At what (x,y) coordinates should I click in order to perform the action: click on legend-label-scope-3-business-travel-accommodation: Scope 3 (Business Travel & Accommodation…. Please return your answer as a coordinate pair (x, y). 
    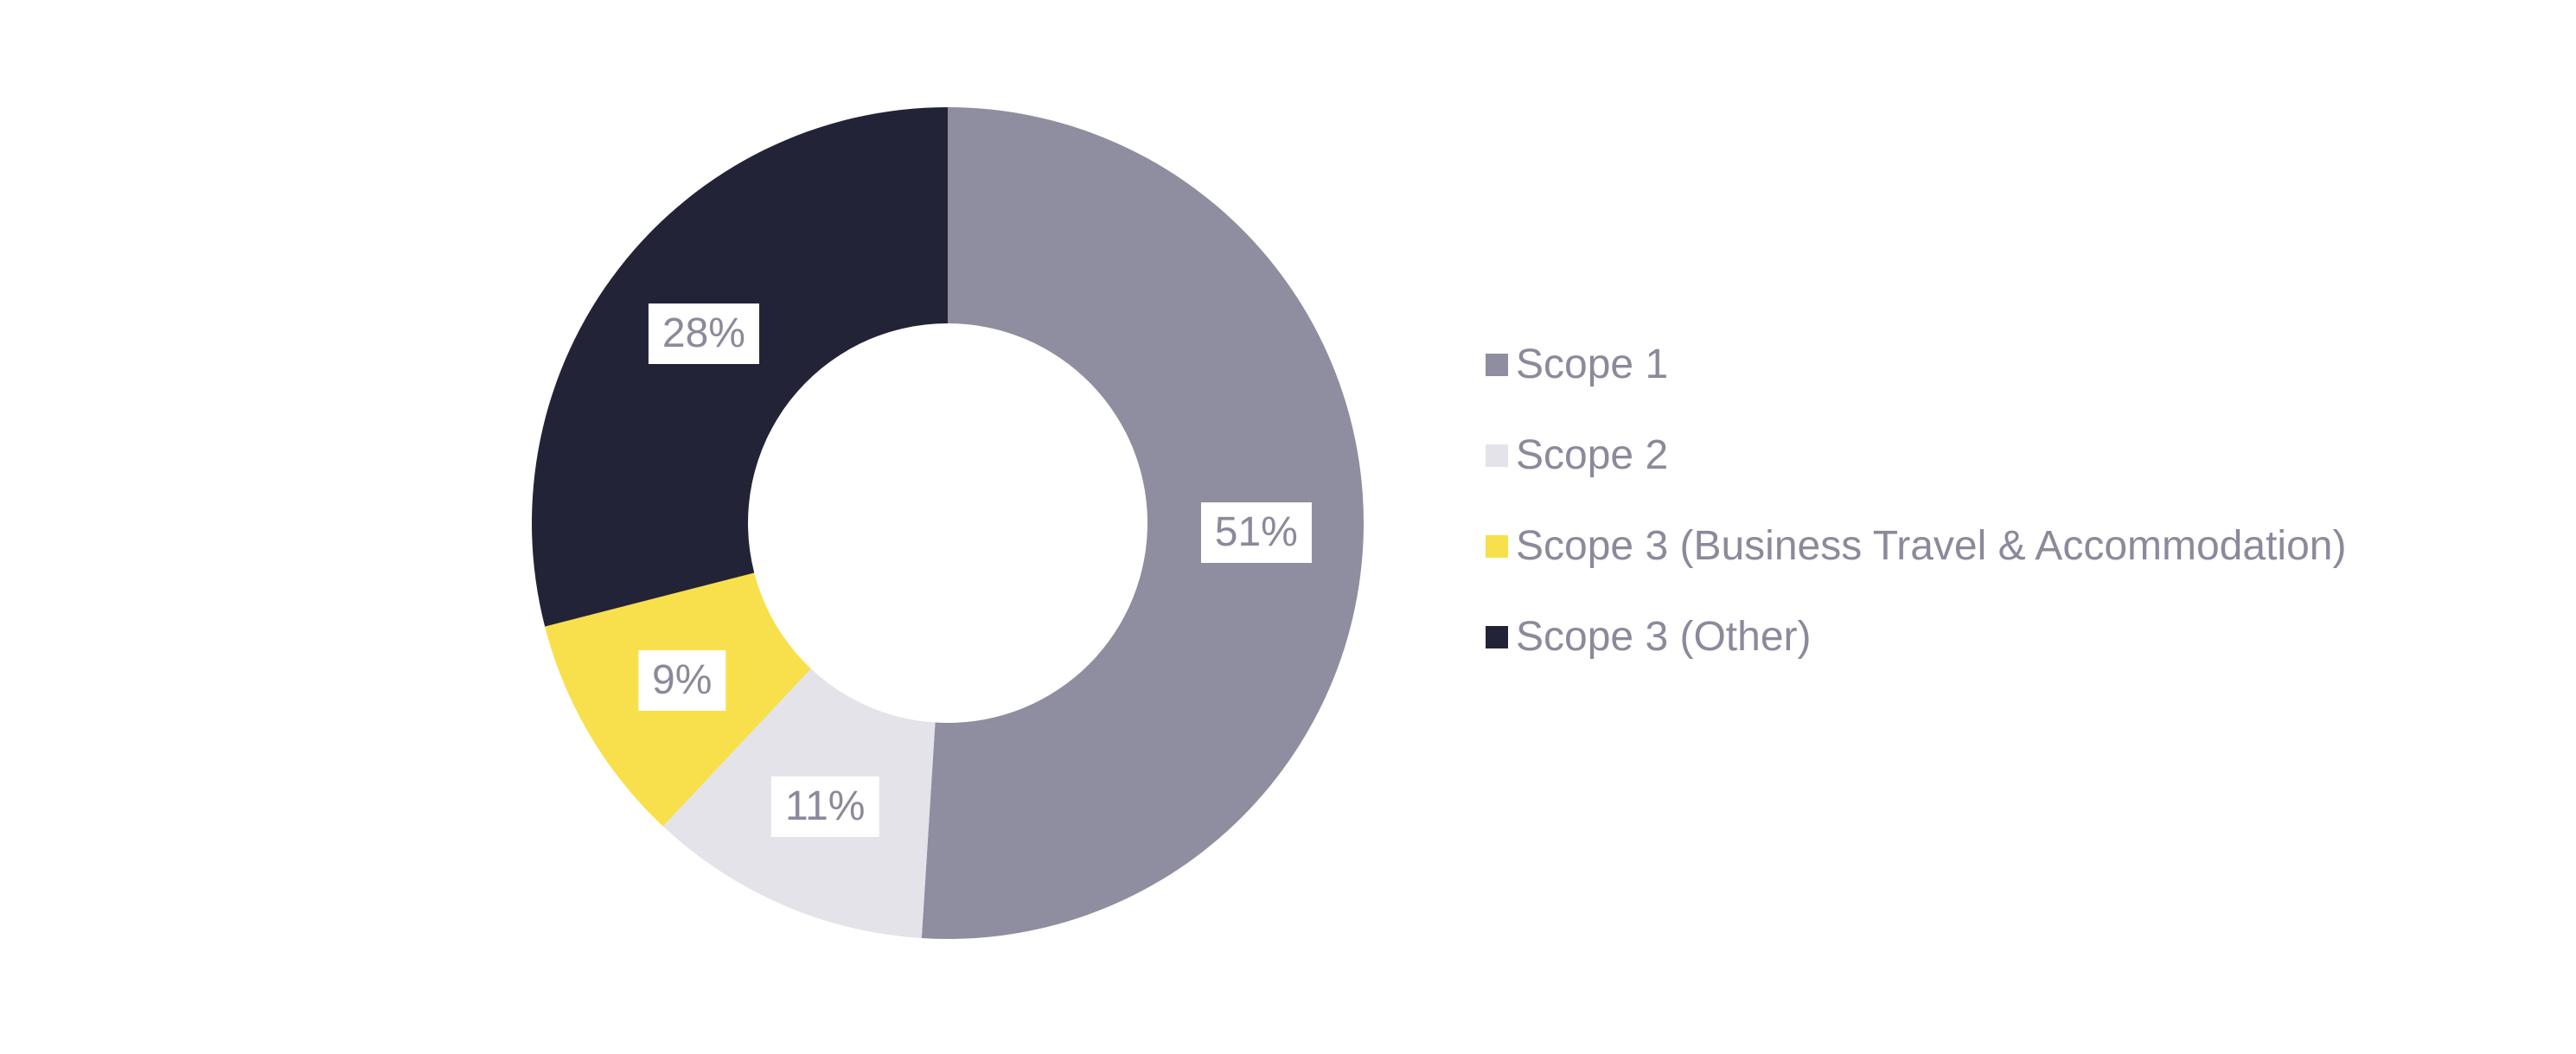
    Looking at the image, I should click on (1931, 546).